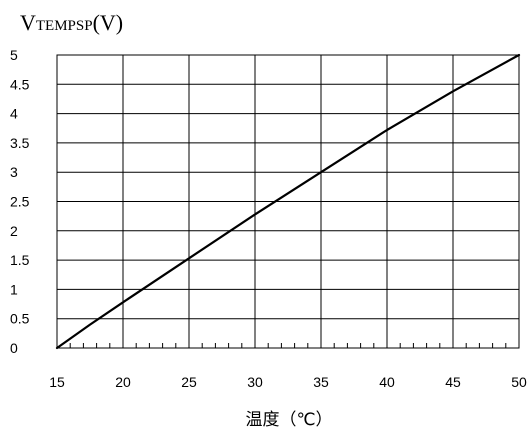 The width and height of the screenshot is (532, 437). What do you see at coordinates (453, 382) in the screenshot?
I see `x-tick-label: 45` at bounding box center [453, 382].